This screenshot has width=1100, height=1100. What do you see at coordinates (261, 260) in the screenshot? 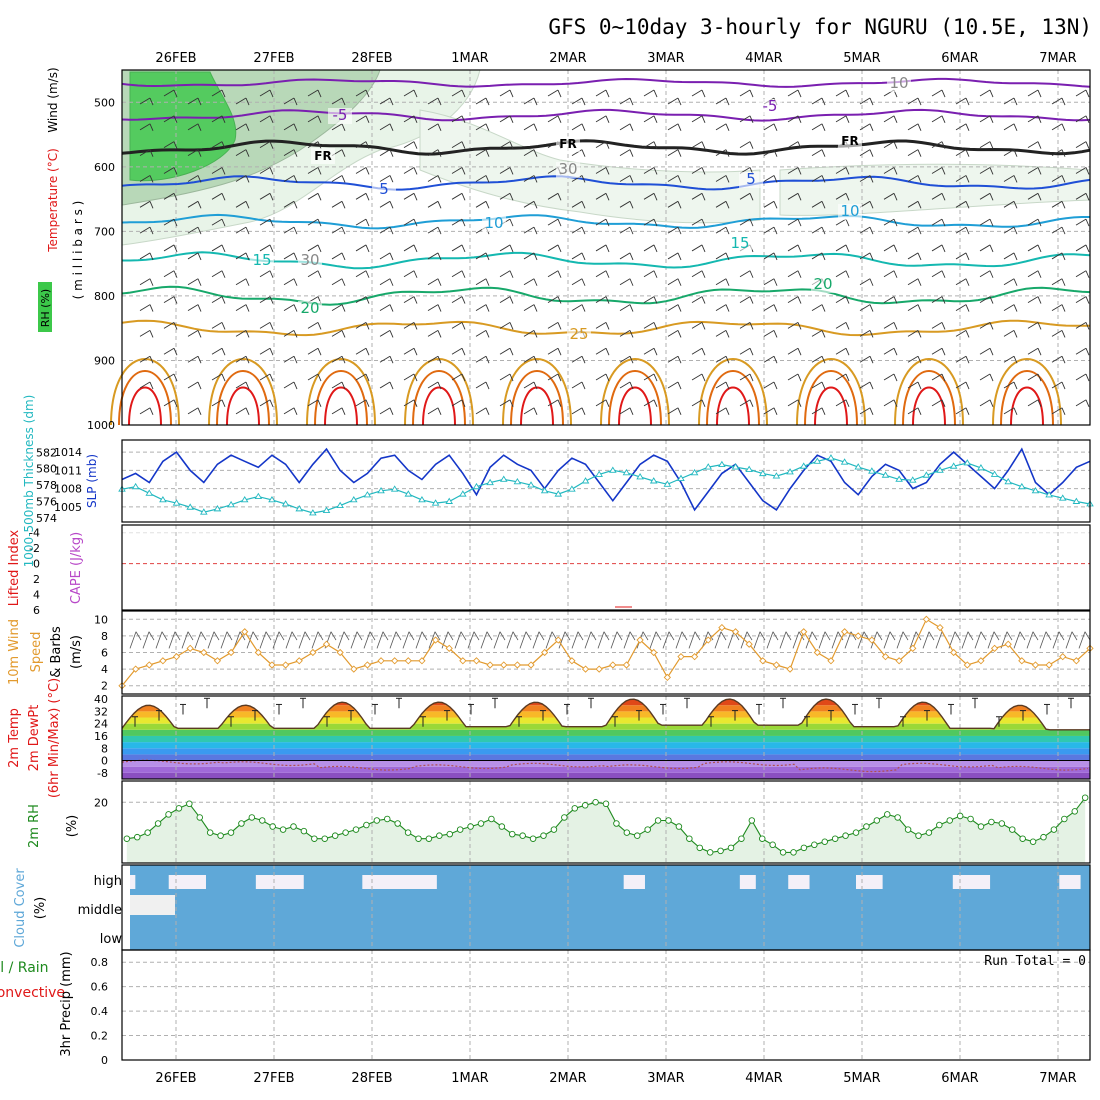
I see `contour-label-10: 15` at bounding box center [261, 260].